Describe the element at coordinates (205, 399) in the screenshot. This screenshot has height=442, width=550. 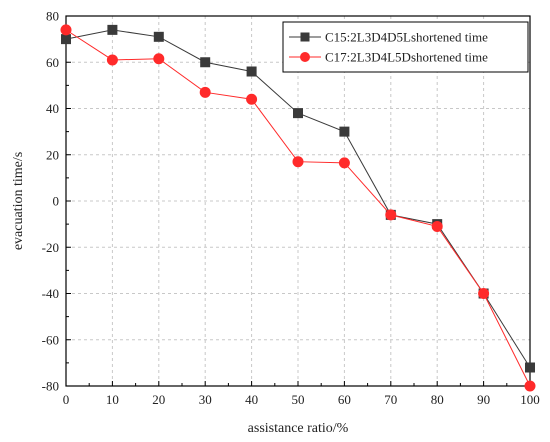
I see `x-tick-label: 30` at that location.